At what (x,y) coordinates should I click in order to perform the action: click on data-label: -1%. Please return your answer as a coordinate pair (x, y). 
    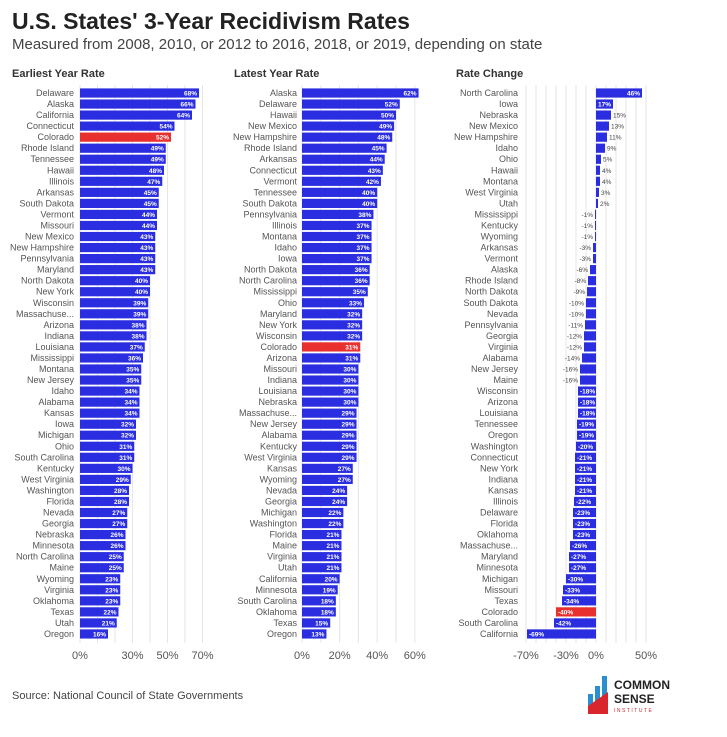
    Looking at the image, I should click on (587, 237).